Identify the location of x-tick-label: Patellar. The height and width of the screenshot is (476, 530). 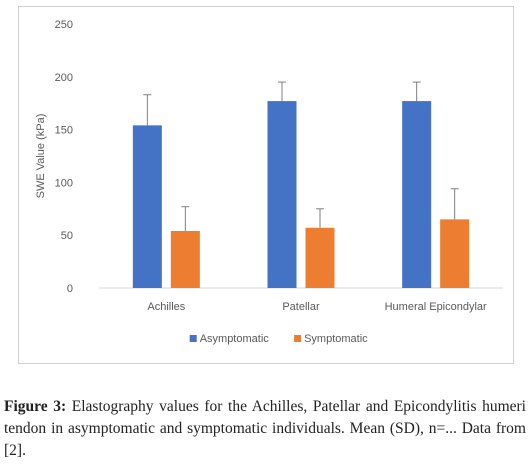
(301, 307).